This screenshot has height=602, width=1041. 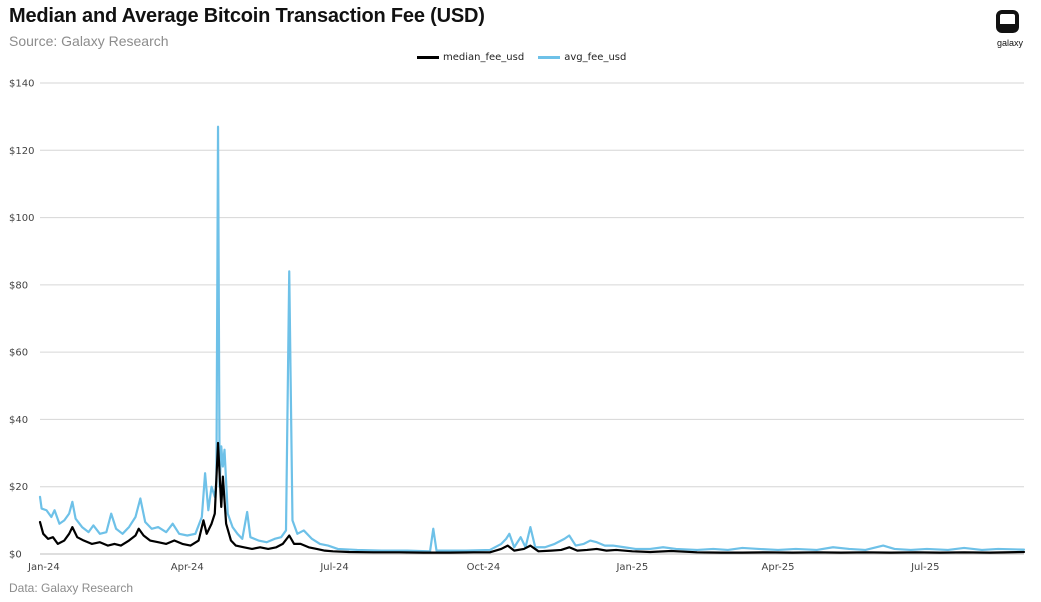 I want to click on legend-label-median: median_fee_usd, so click(x=484, y=57).